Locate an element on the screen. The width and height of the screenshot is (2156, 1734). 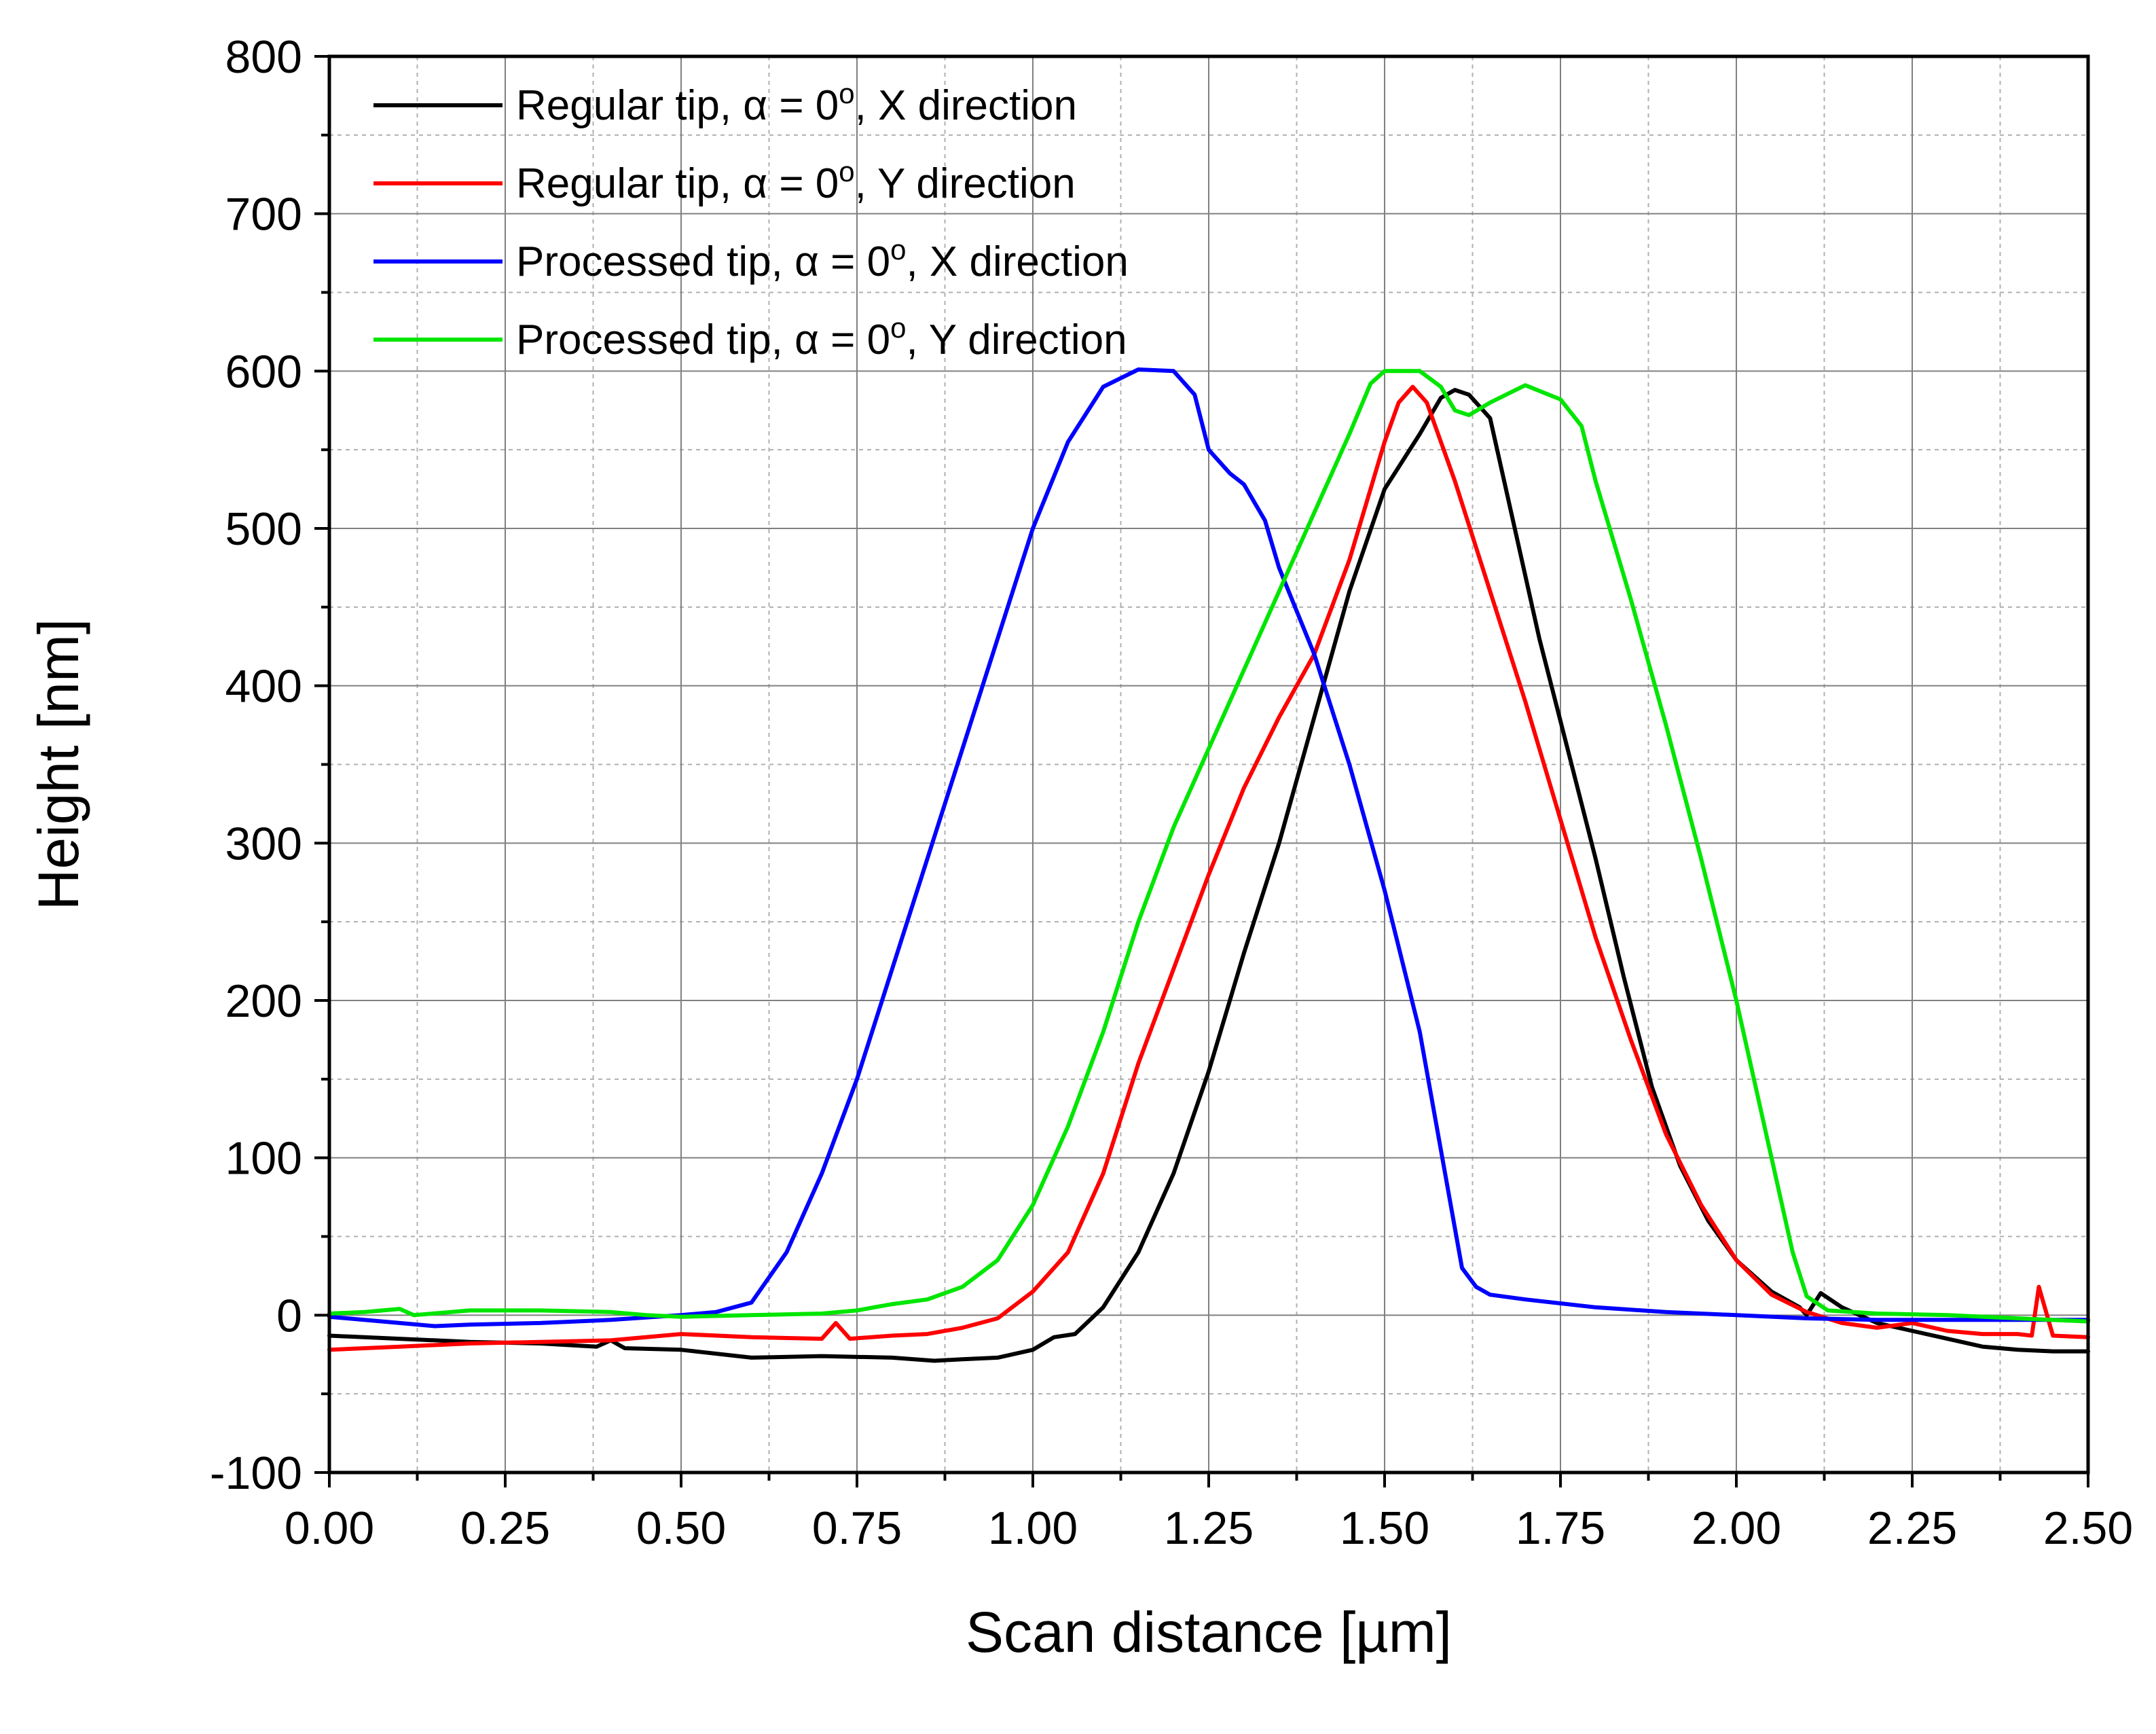
x-tick-label: 0.25 is located at coordinates (505, 1528).